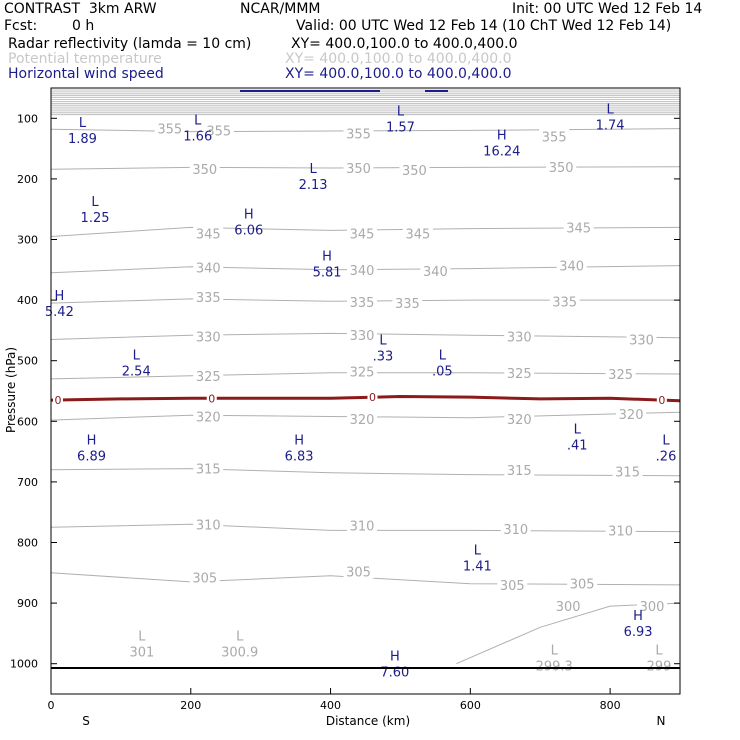  I want to click on model-title: CONTRAST 3km ARW, so click(80, 9).